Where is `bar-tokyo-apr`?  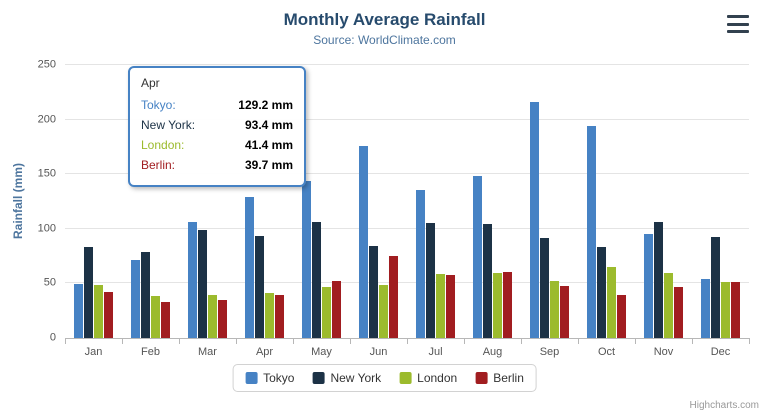 bar-tokyo-apr is located at coordinates (249, 267).